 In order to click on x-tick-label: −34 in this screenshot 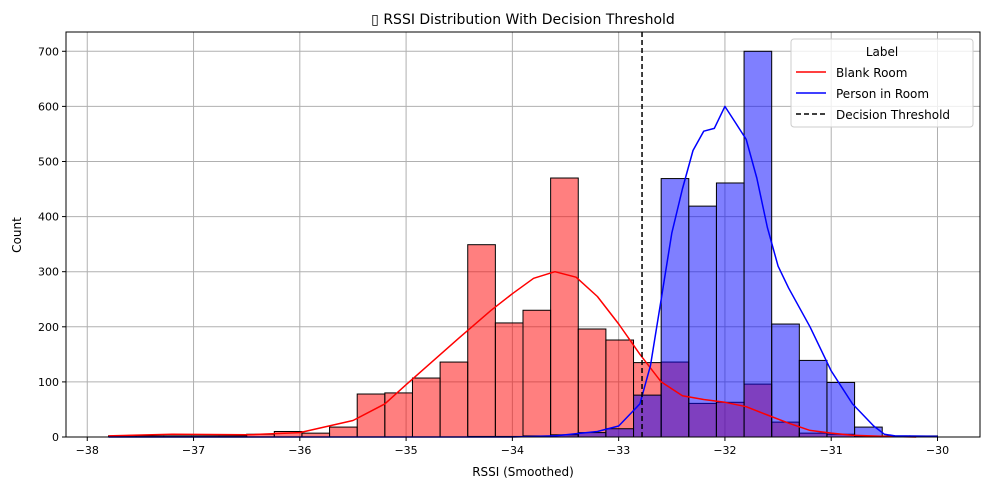, I will do `click(512, 450)`.